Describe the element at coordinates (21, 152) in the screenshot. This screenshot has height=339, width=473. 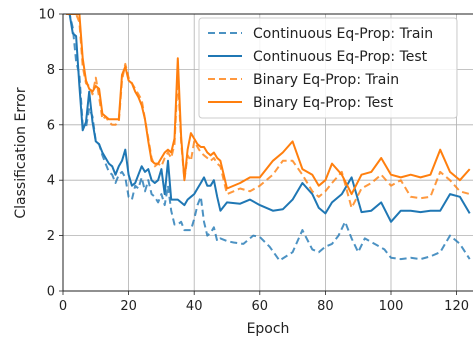
I see `y-axis-label: Classification Error` at that location.